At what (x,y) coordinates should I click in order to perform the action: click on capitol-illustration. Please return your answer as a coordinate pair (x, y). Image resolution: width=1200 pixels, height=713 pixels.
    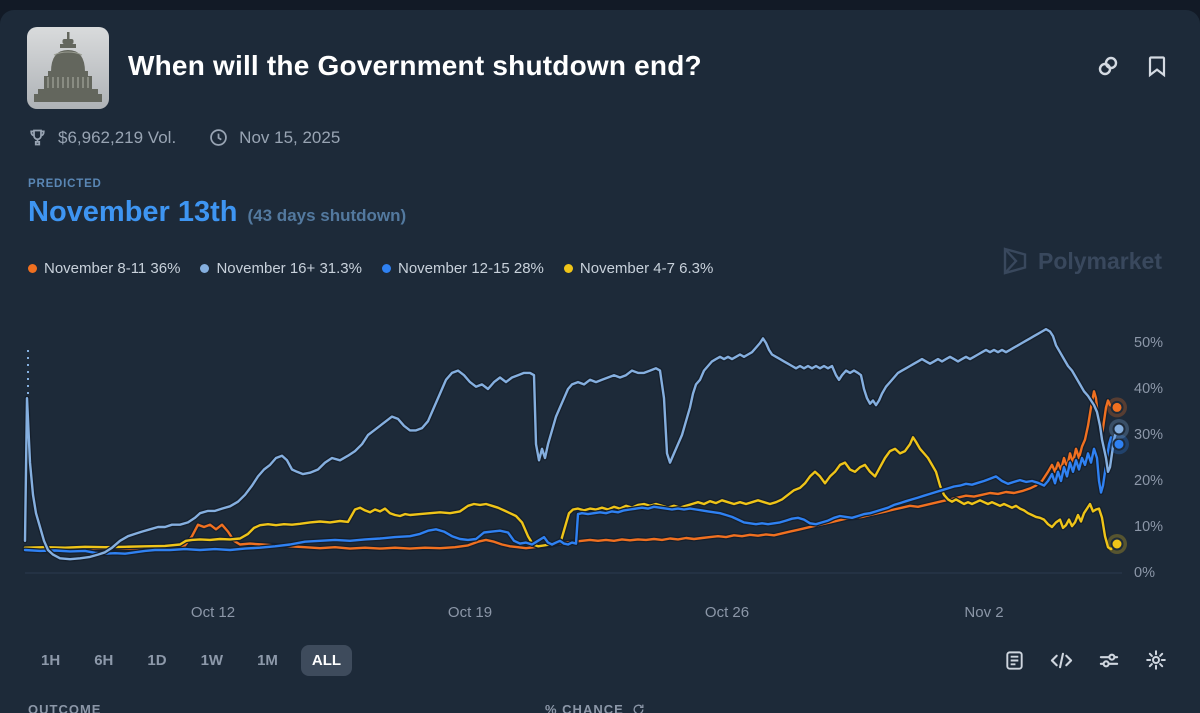
    Looking at the image, I should click on (68, 68).